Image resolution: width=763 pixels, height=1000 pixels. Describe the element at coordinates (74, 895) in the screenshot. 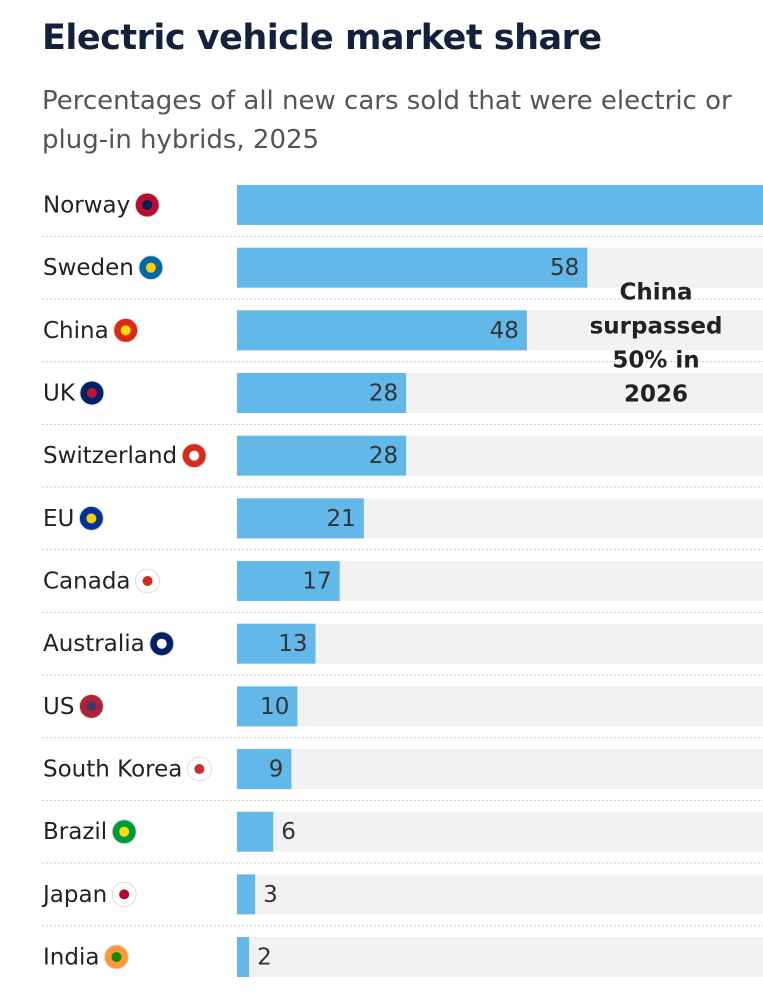

I see `category-label: Japan` at that location.